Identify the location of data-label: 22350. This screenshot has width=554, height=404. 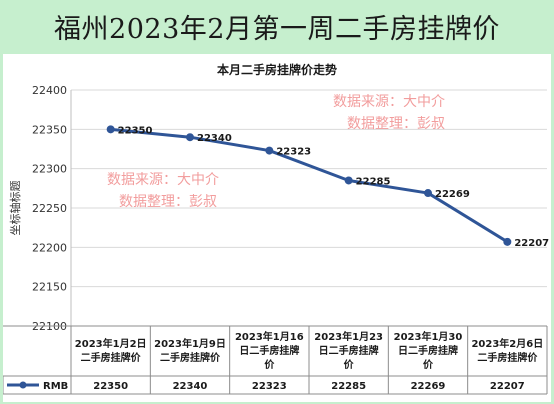
(135, 130).